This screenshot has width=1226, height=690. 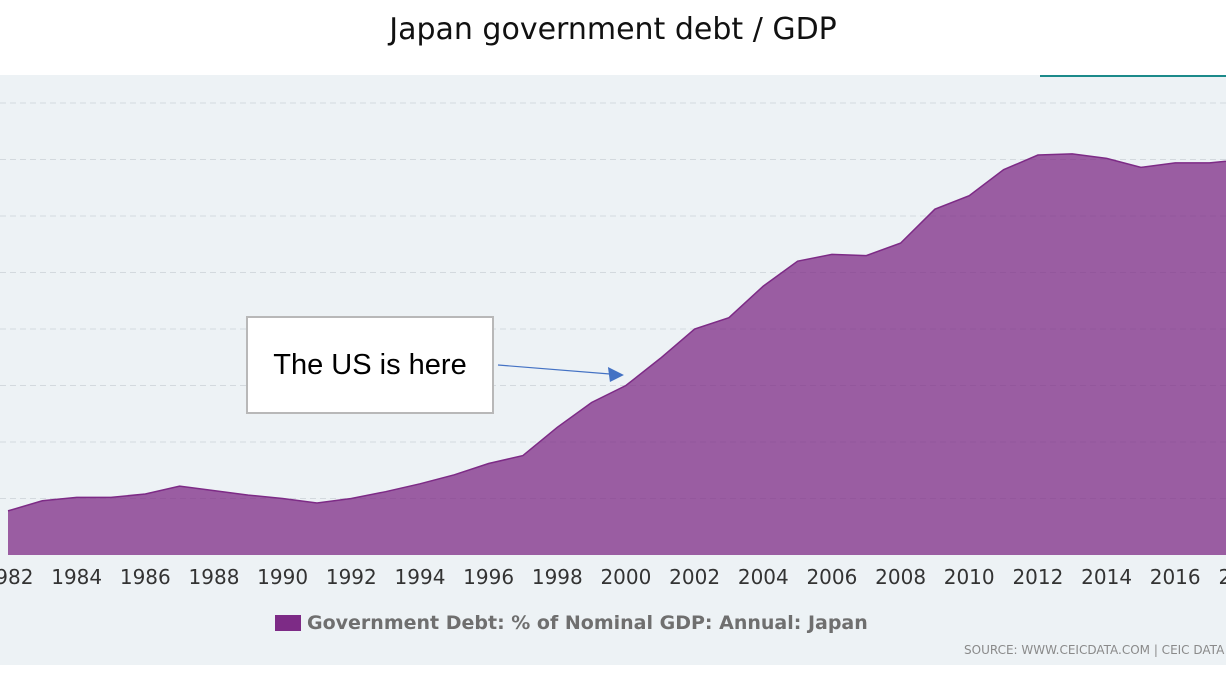 I want to click on data-point-2012, so click(x=1038, y=155).